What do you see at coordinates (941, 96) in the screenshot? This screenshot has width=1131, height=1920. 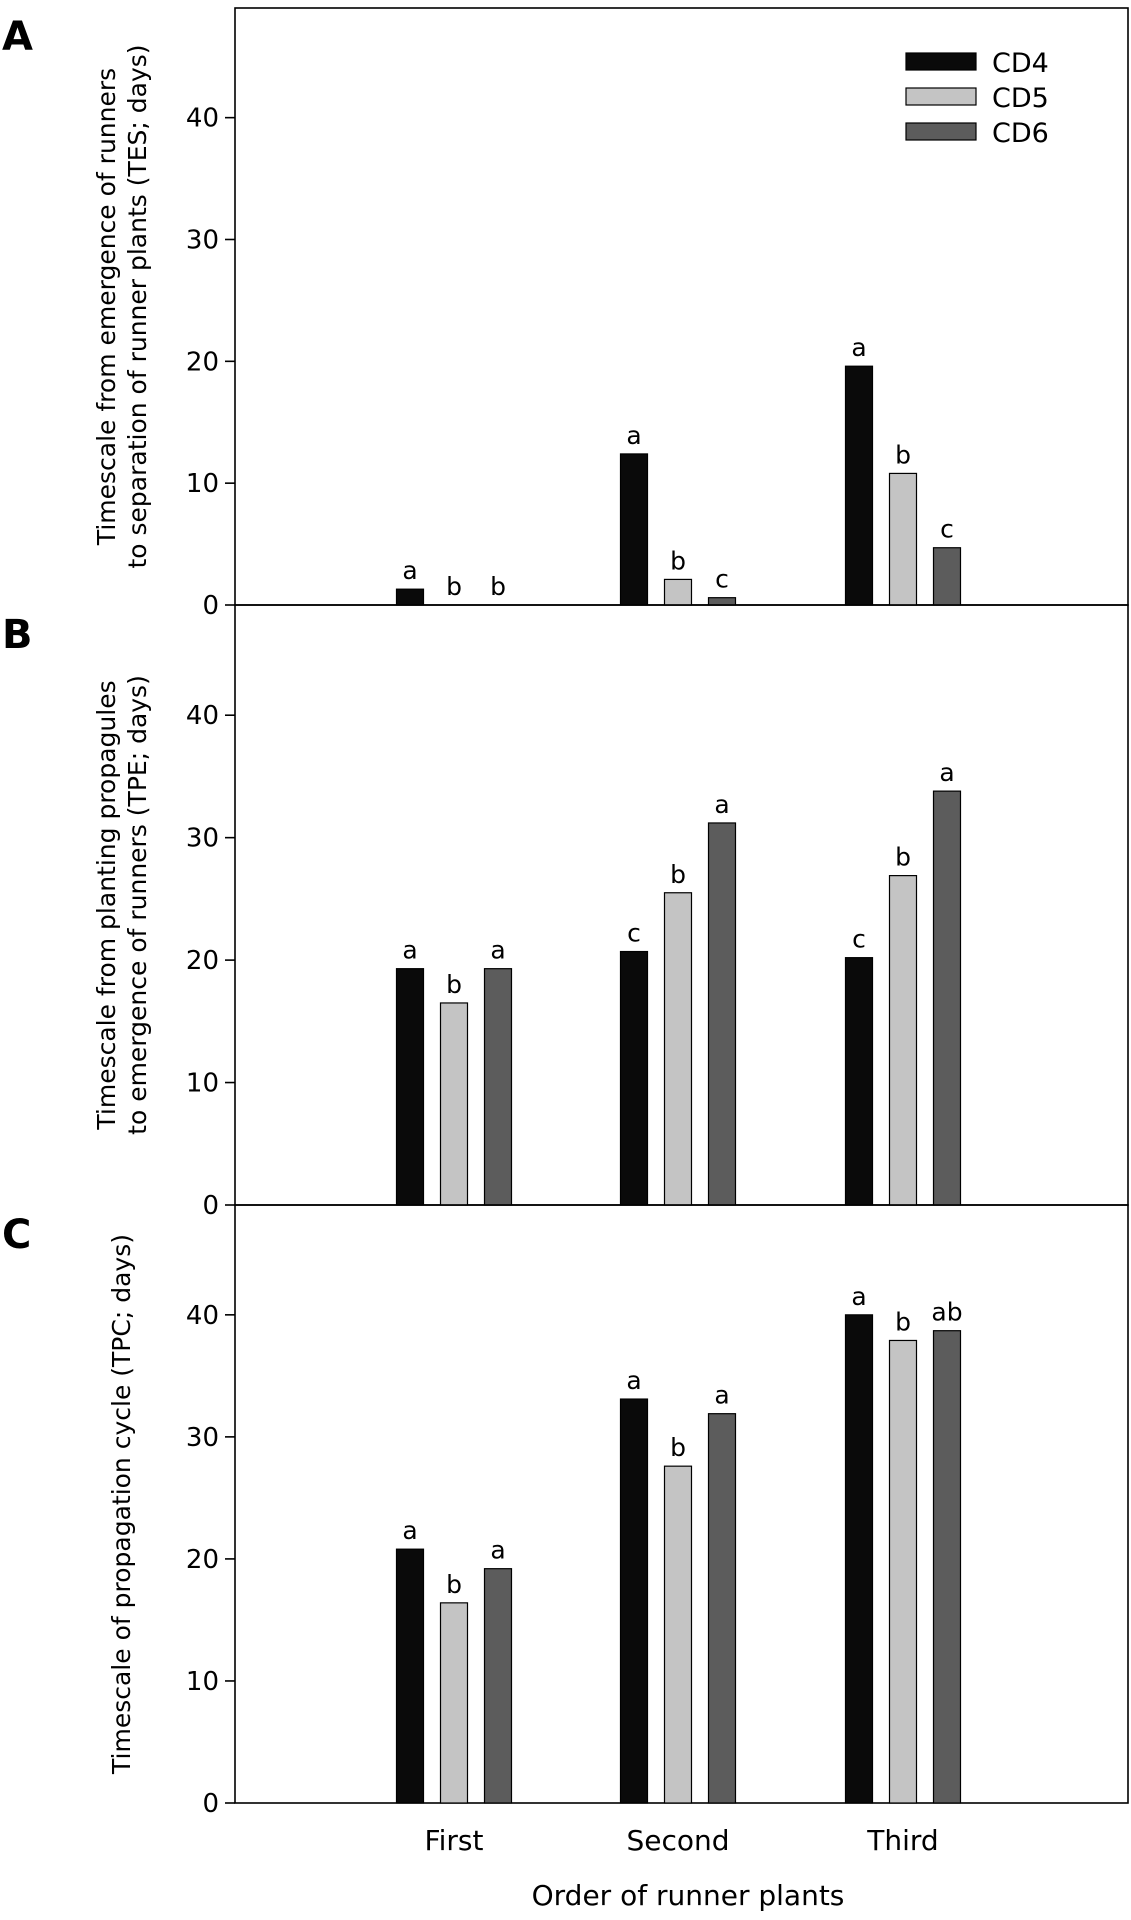 I see `legend-swatch-cd5` at bounding box center [941, 96].